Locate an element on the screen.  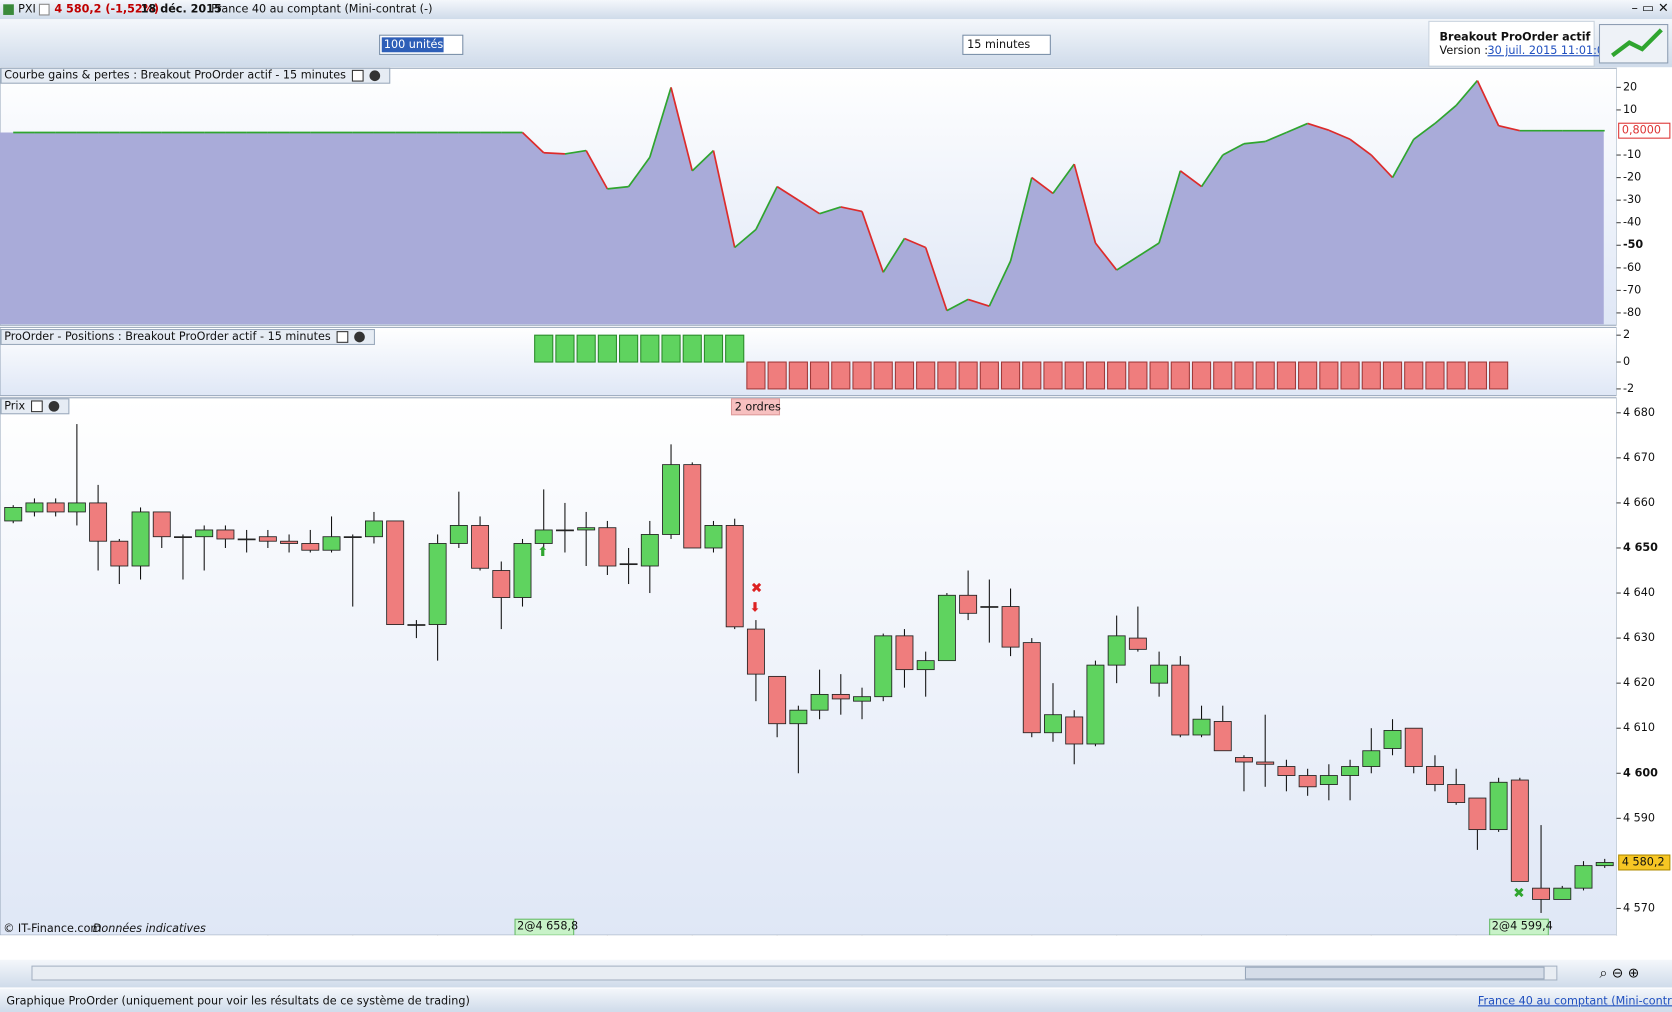
quantity-highlight is located at coordinates (412, 45).